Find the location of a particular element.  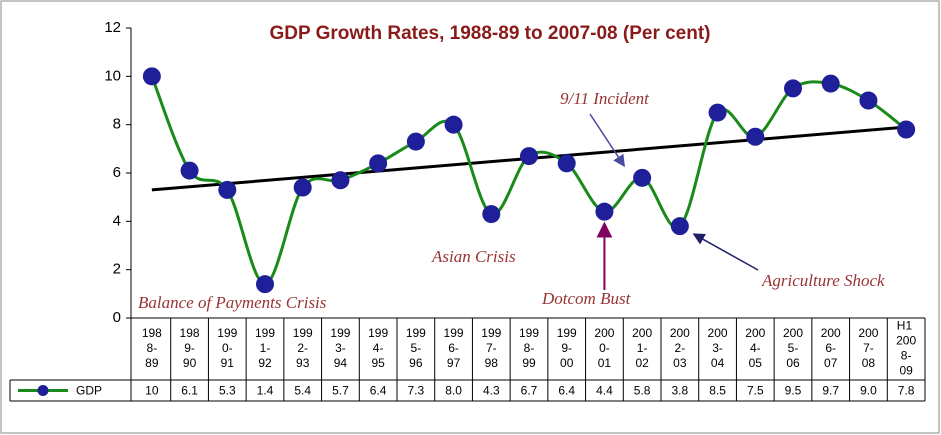

x-tick-label-part: 01 is located at coordinates (605, 363).